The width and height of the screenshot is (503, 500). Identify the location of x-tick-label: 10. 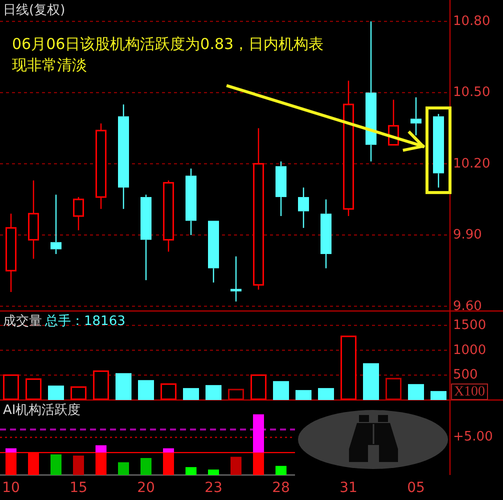
(11, 488).